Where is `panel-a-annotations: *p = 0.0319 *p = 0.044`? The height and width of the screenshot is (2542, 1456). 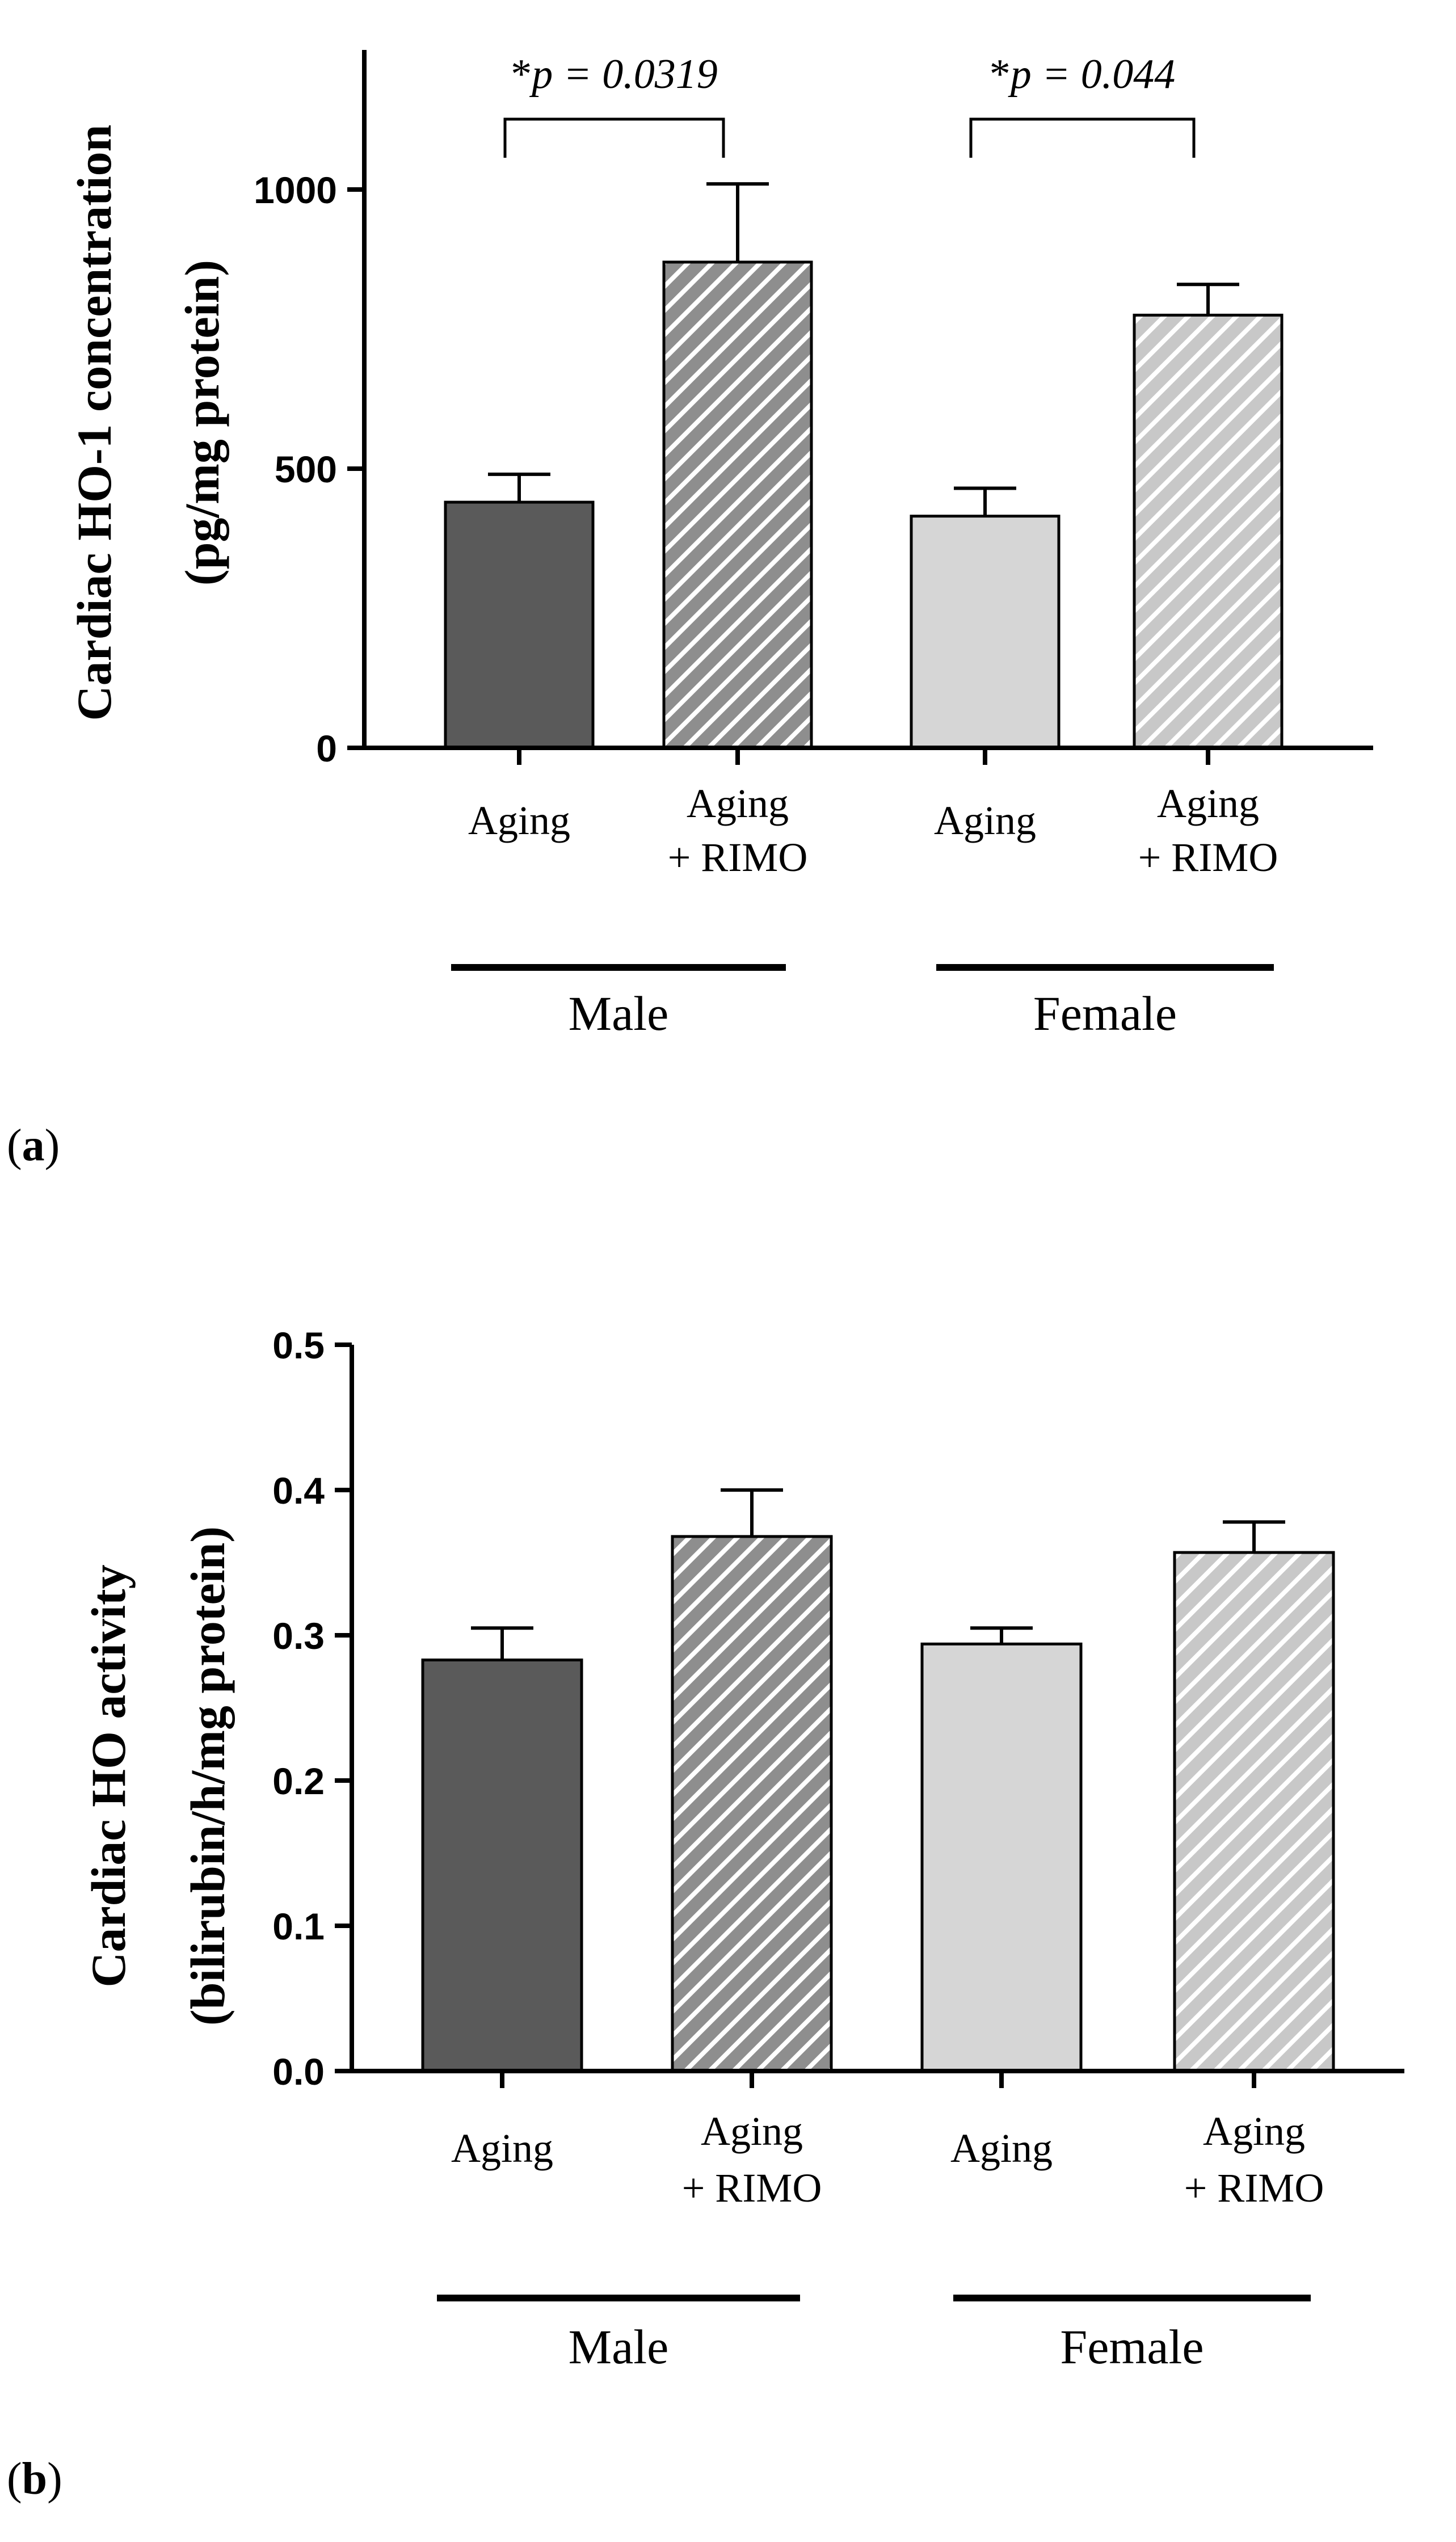 panel-a-annotations: *p = 0.0319 *p = 0.044 is located at coordinates (849, 105).